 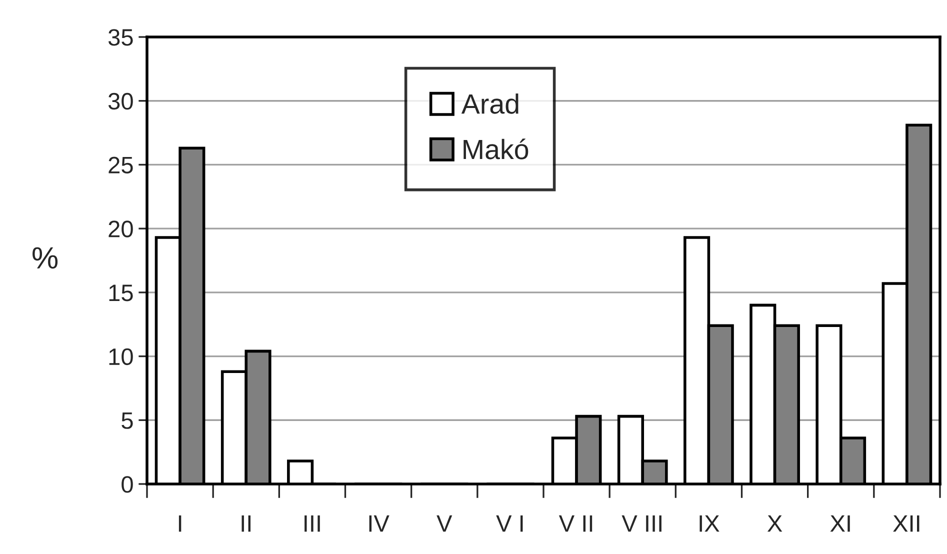 What do you see at coordinates (120, 37) in the screenshot?
I see `y-tick-label: 35` at bounding box center [120, 37].